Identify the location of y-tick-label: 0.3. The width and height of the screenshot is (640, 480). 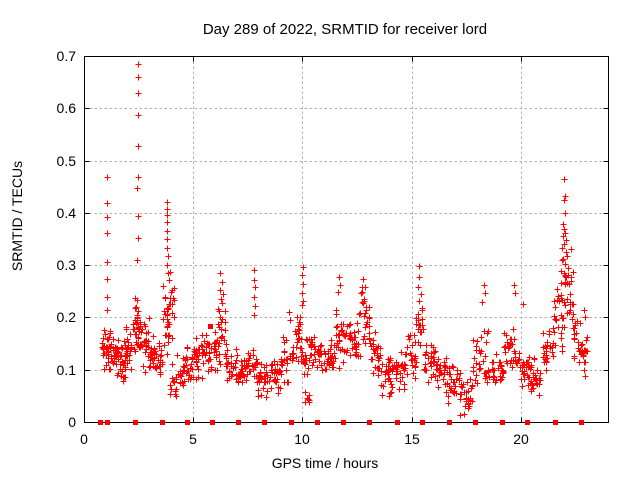
(67, 265).